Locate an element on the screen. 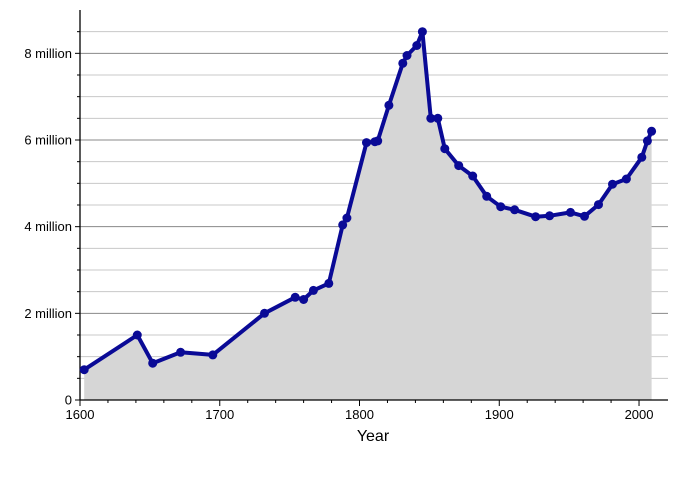 The width and height of the screenshot is (680, 480). x-tick-label: 1600 is located at coordinates (80, 414).